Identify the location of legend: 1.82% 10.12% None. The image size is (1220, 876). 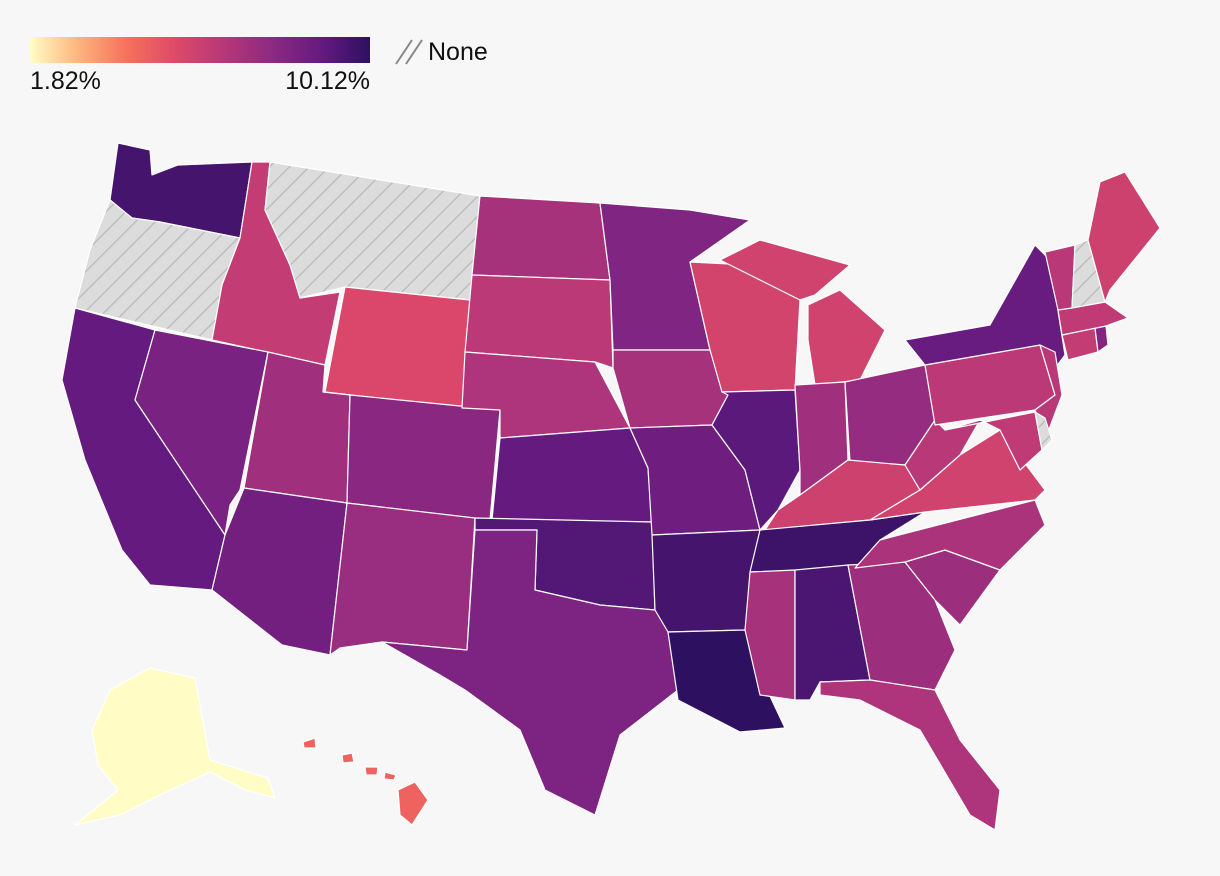
(270, 67).